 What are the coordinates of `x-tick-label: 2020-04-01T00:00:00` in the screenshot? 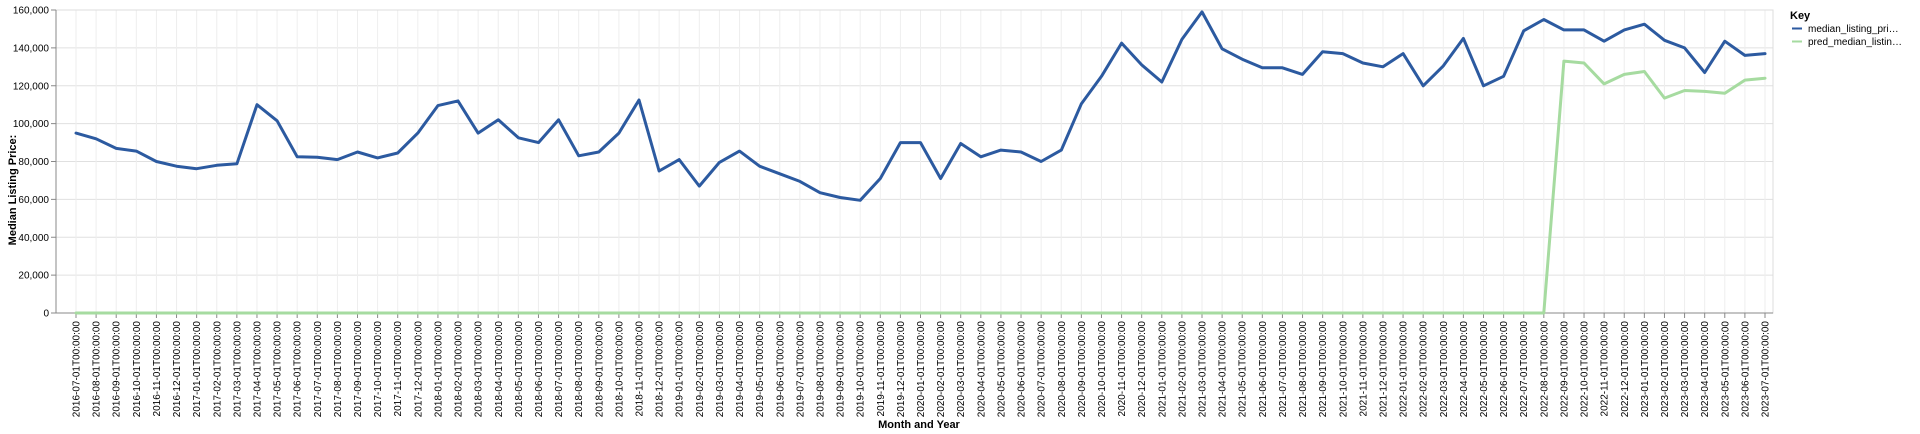 It's located at (981, 369).